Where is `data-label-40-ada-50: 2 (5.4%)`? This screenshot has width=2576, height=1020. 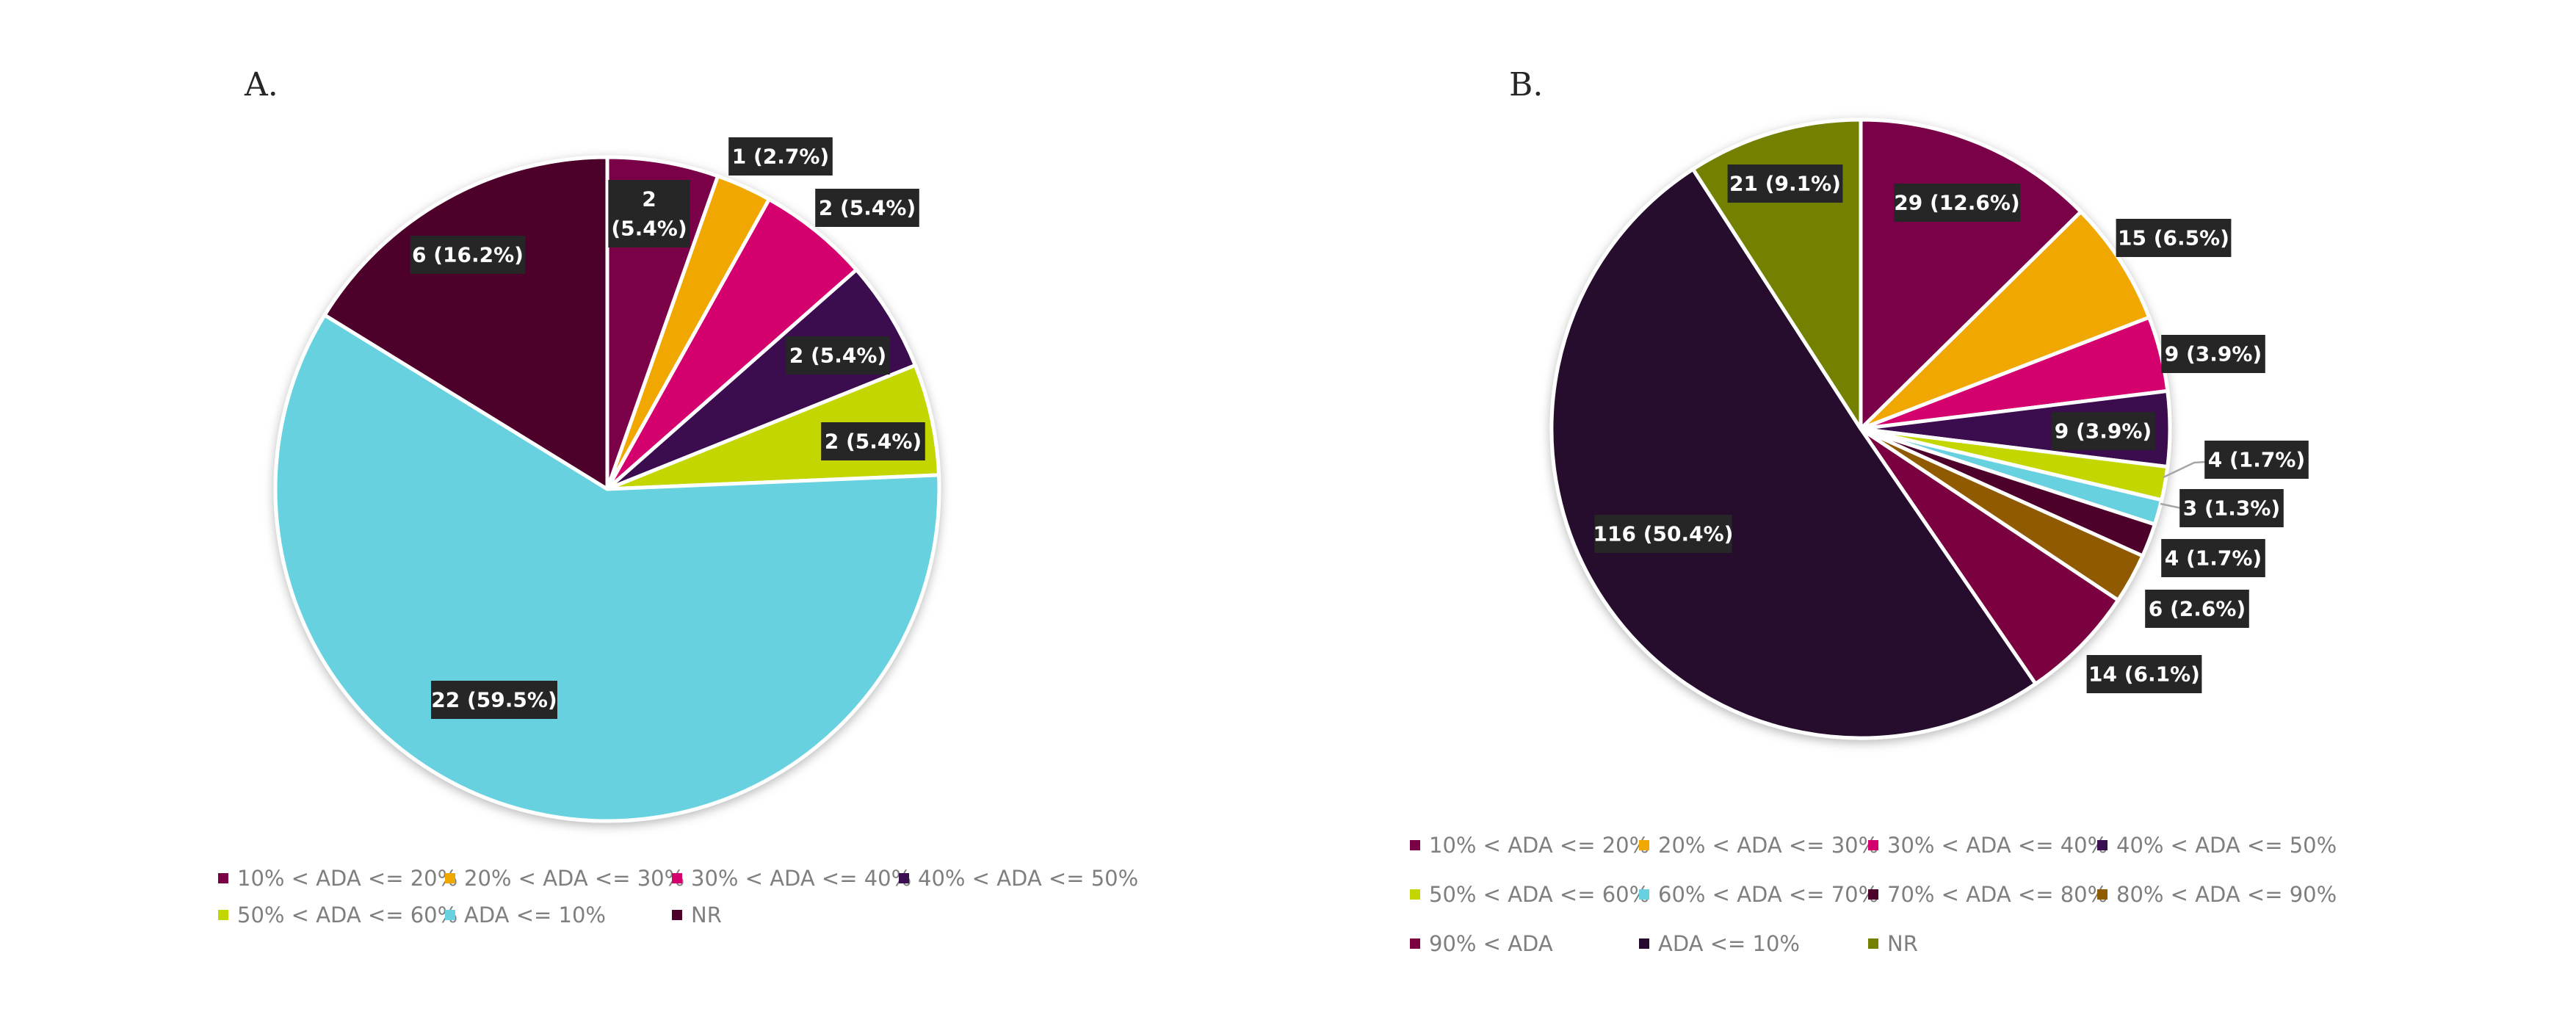 data-label-40-ada-50: 2 (5.4%) is located at coordinates (838, 355).